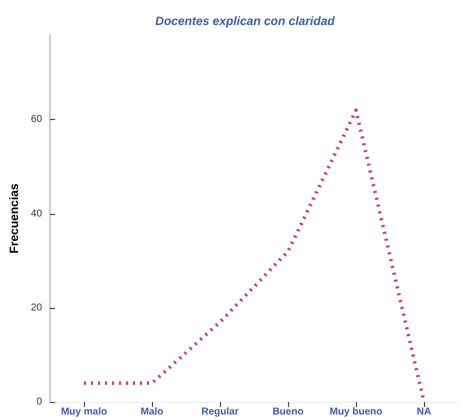  I want to click on x-tick-label: Muy bueno, so click(356, 412).